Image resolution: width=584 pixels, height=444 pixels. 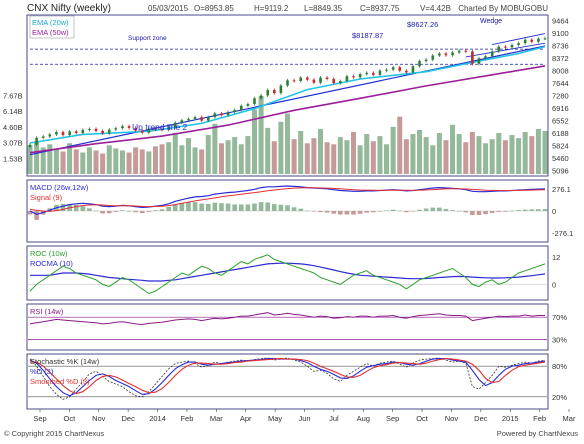 I want to click on chart-high: H=9119.2, so click(x=271, y=8).